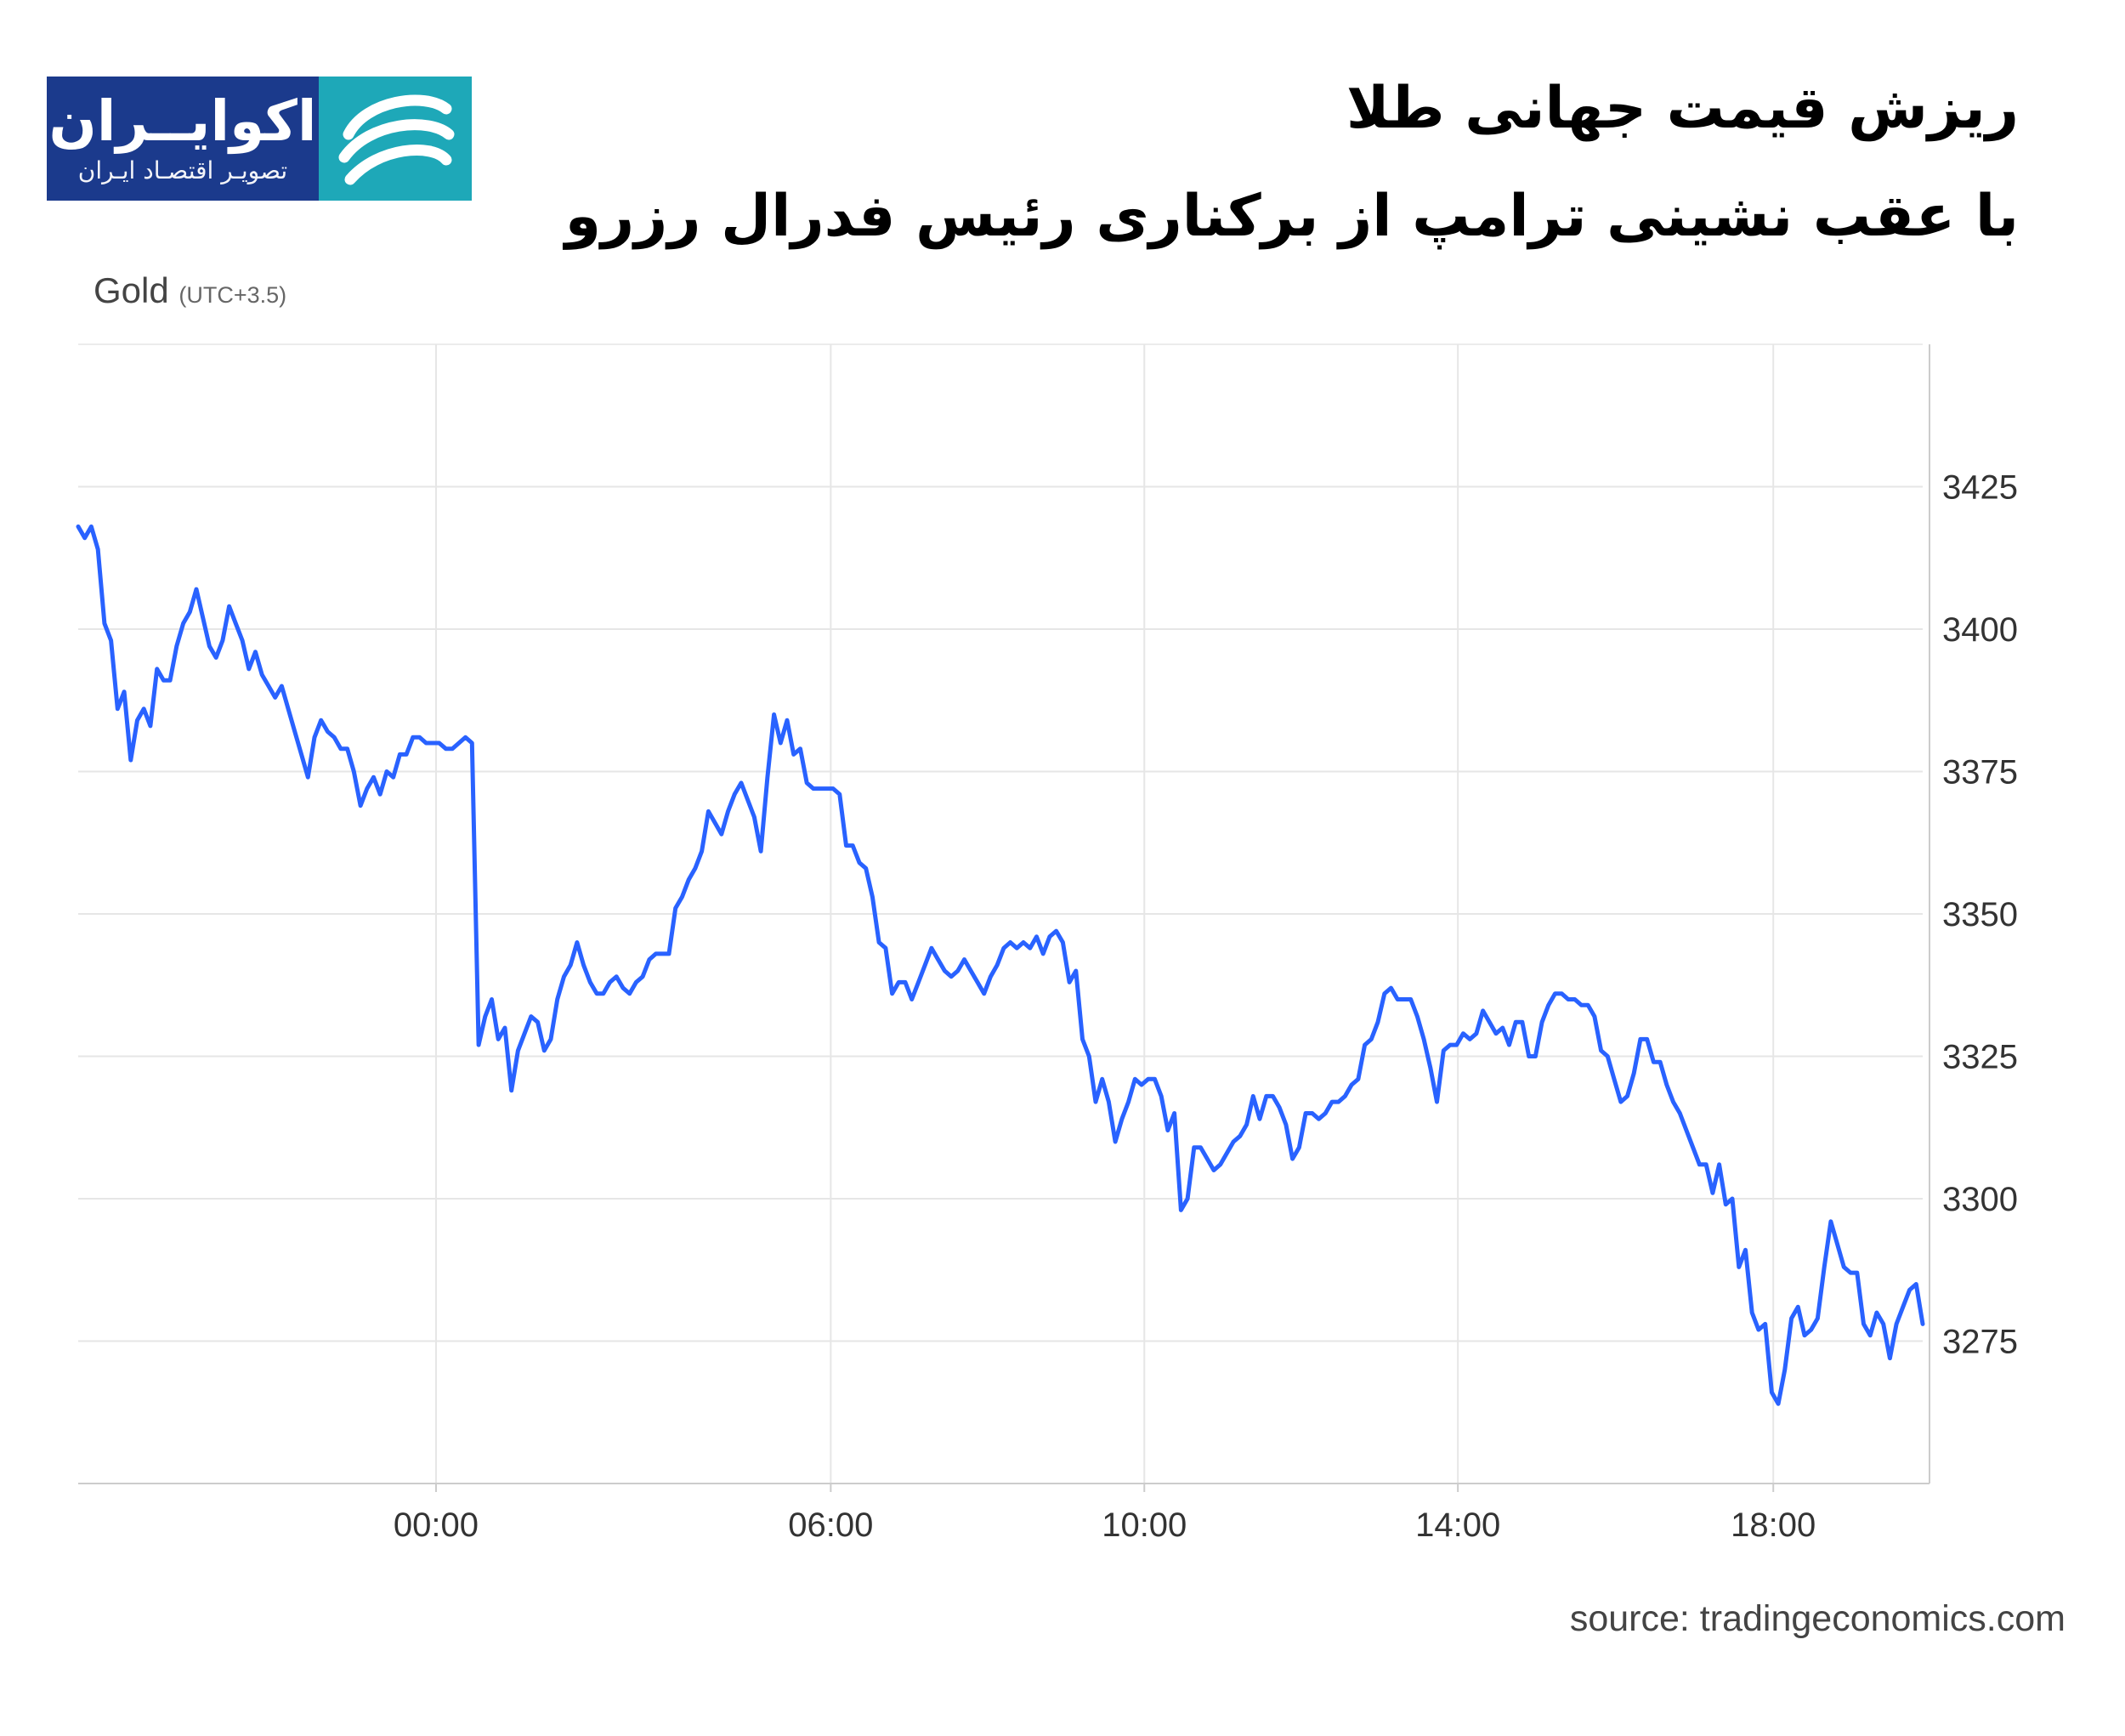 The height and width of the screenshot is (1736, 2125). I want to click on y-tick-label: 3425, so click(1980, 488).